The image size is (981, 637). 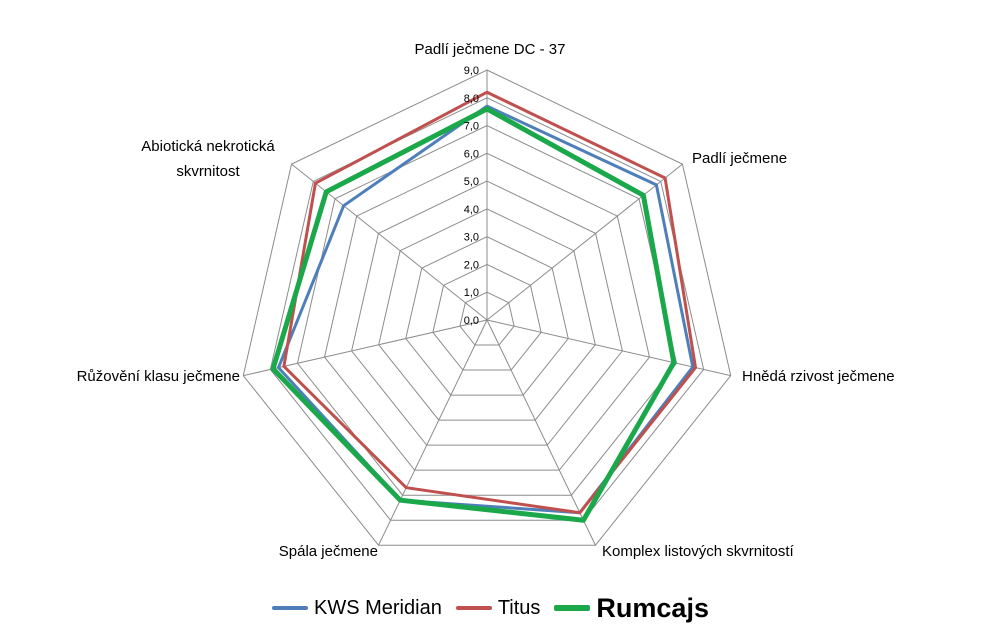 I want to click on legend-swatch-titus, so click(x=473, y=608).